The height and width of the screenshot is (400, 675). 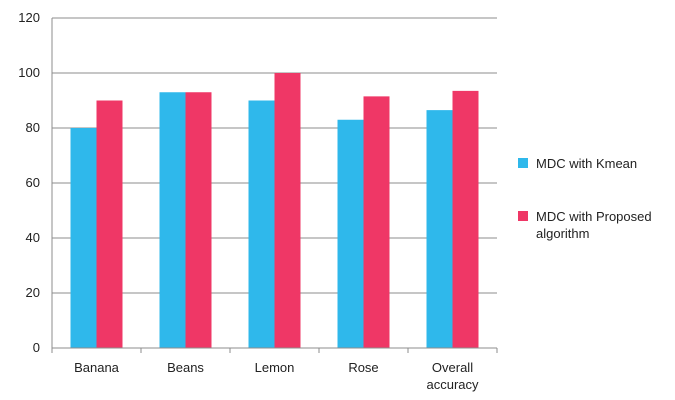 I want to click on legend-swatch-kmean, so click(x=523, y=163).